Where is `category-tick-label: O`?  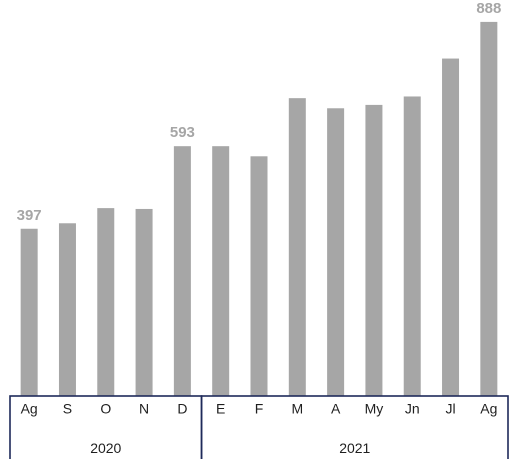
category-tick-label: O is located at coordinates (105, 409).